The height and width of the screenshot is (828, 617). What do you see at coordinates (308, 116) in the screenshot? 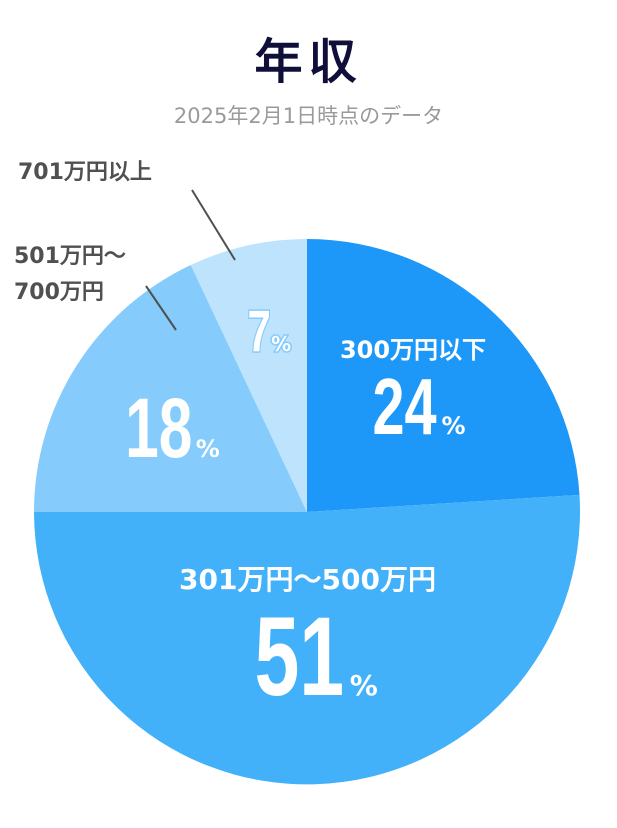
I see `chart-subtitle: 2025年2月1日時点のデータ` at bounding box center [308, 116].